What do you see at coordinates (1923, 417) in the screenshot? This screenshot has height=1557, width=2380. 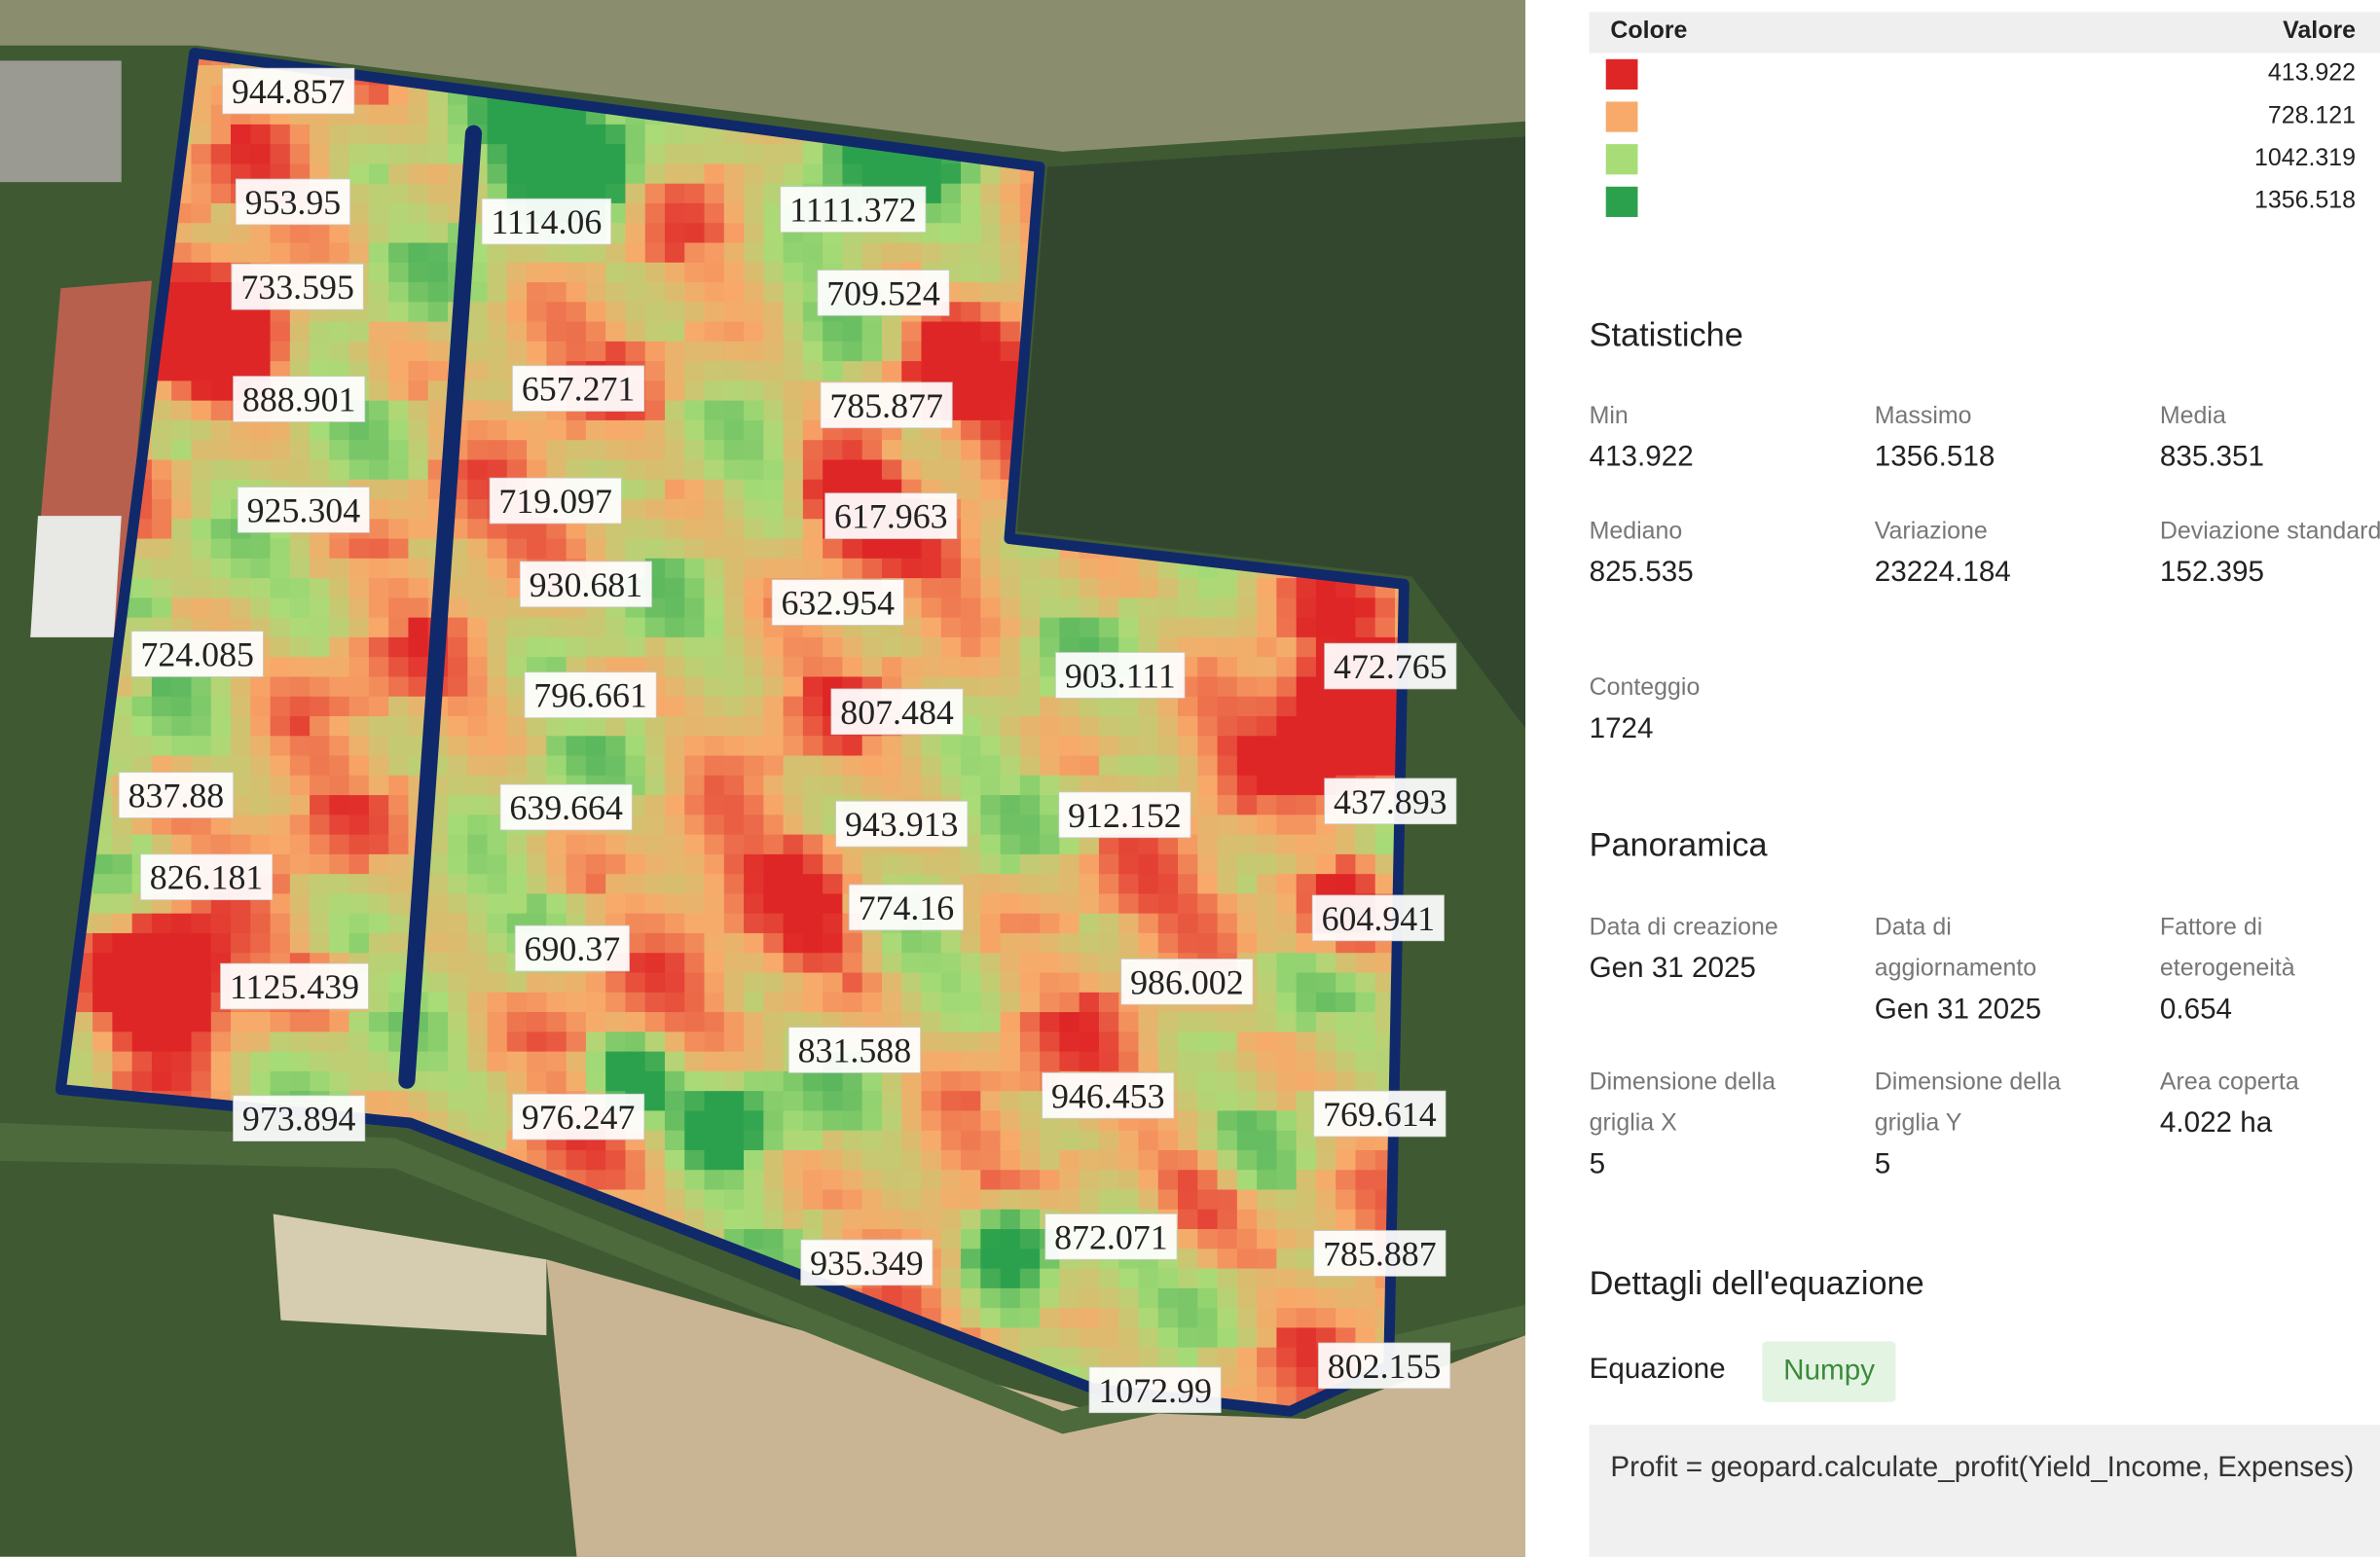 I see `stat-label: Massimo` at bounding box center [1923, 417].